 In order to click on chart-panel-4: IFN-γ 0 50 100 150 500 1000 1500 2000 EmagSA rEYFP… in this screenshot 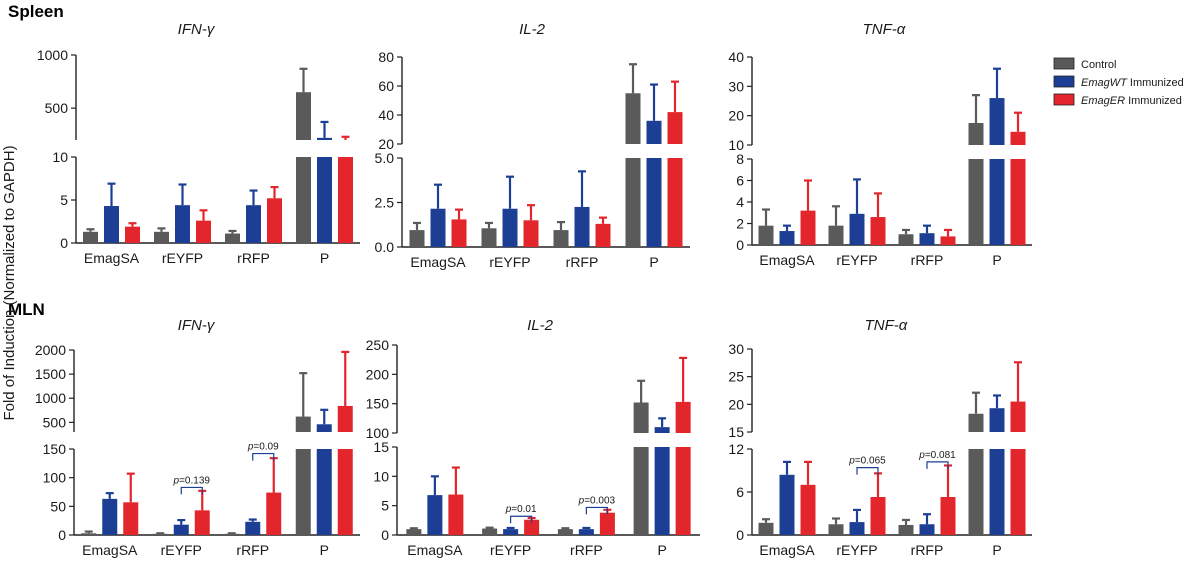, I will do `click(197, 437)`.